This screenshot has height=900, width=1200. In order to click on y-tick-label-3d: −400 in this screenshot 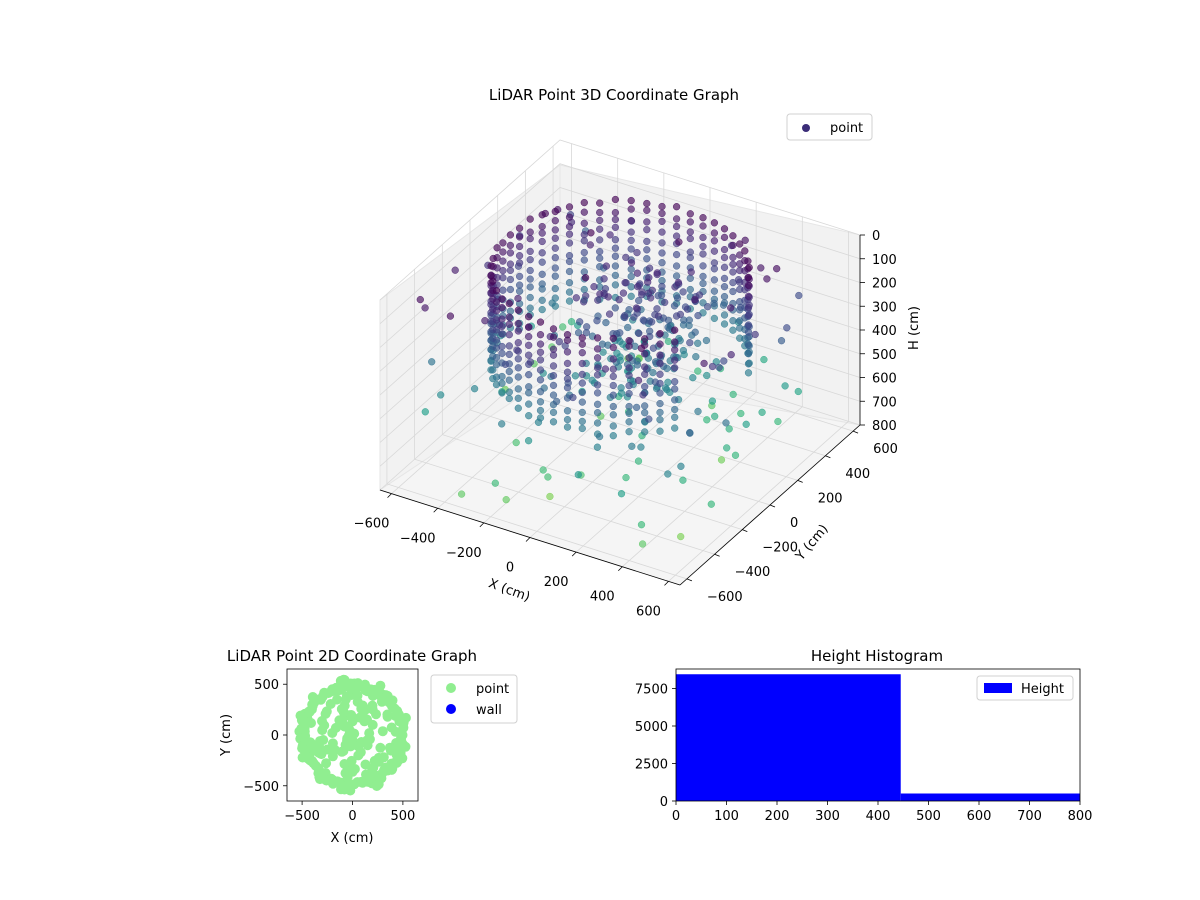, I will do `click(753, 572)`.